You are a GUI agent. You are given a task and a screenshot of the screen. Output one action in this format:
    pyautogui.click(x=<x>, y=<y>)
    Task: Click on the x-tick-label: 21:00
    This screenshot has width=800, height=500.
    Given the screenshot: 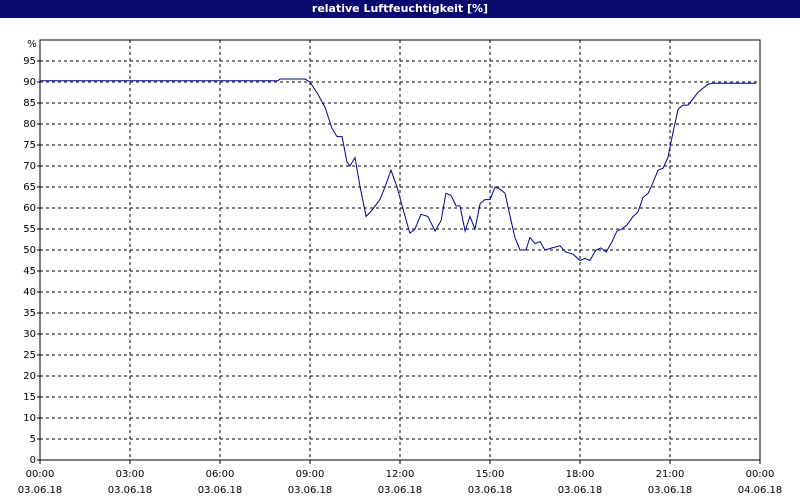 What is the action you would take?
    pyautogui.click(x=670, y=474)
    